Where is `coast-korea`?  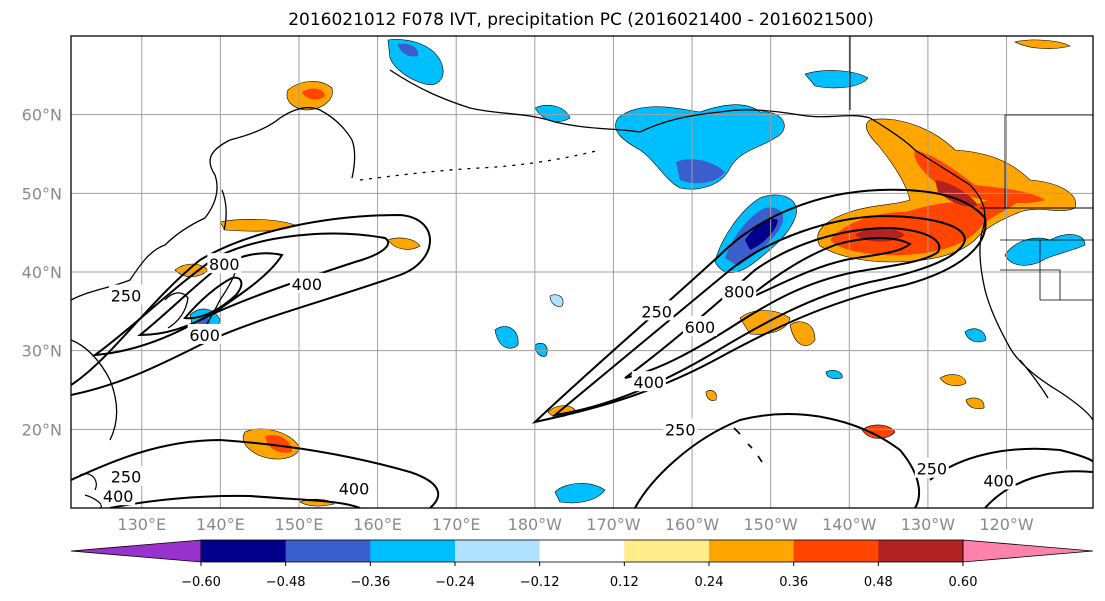
coast-korea is located at coordinates (176, 310).